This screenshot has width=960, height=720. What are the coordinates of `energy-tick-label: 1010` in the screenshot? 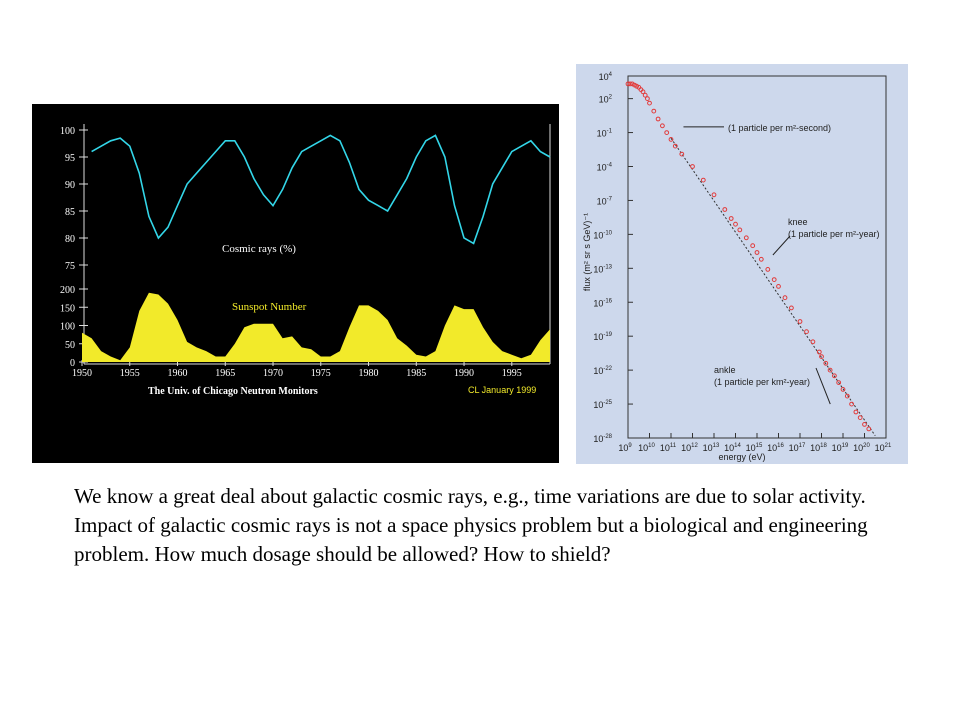 It's located at (646, 448).